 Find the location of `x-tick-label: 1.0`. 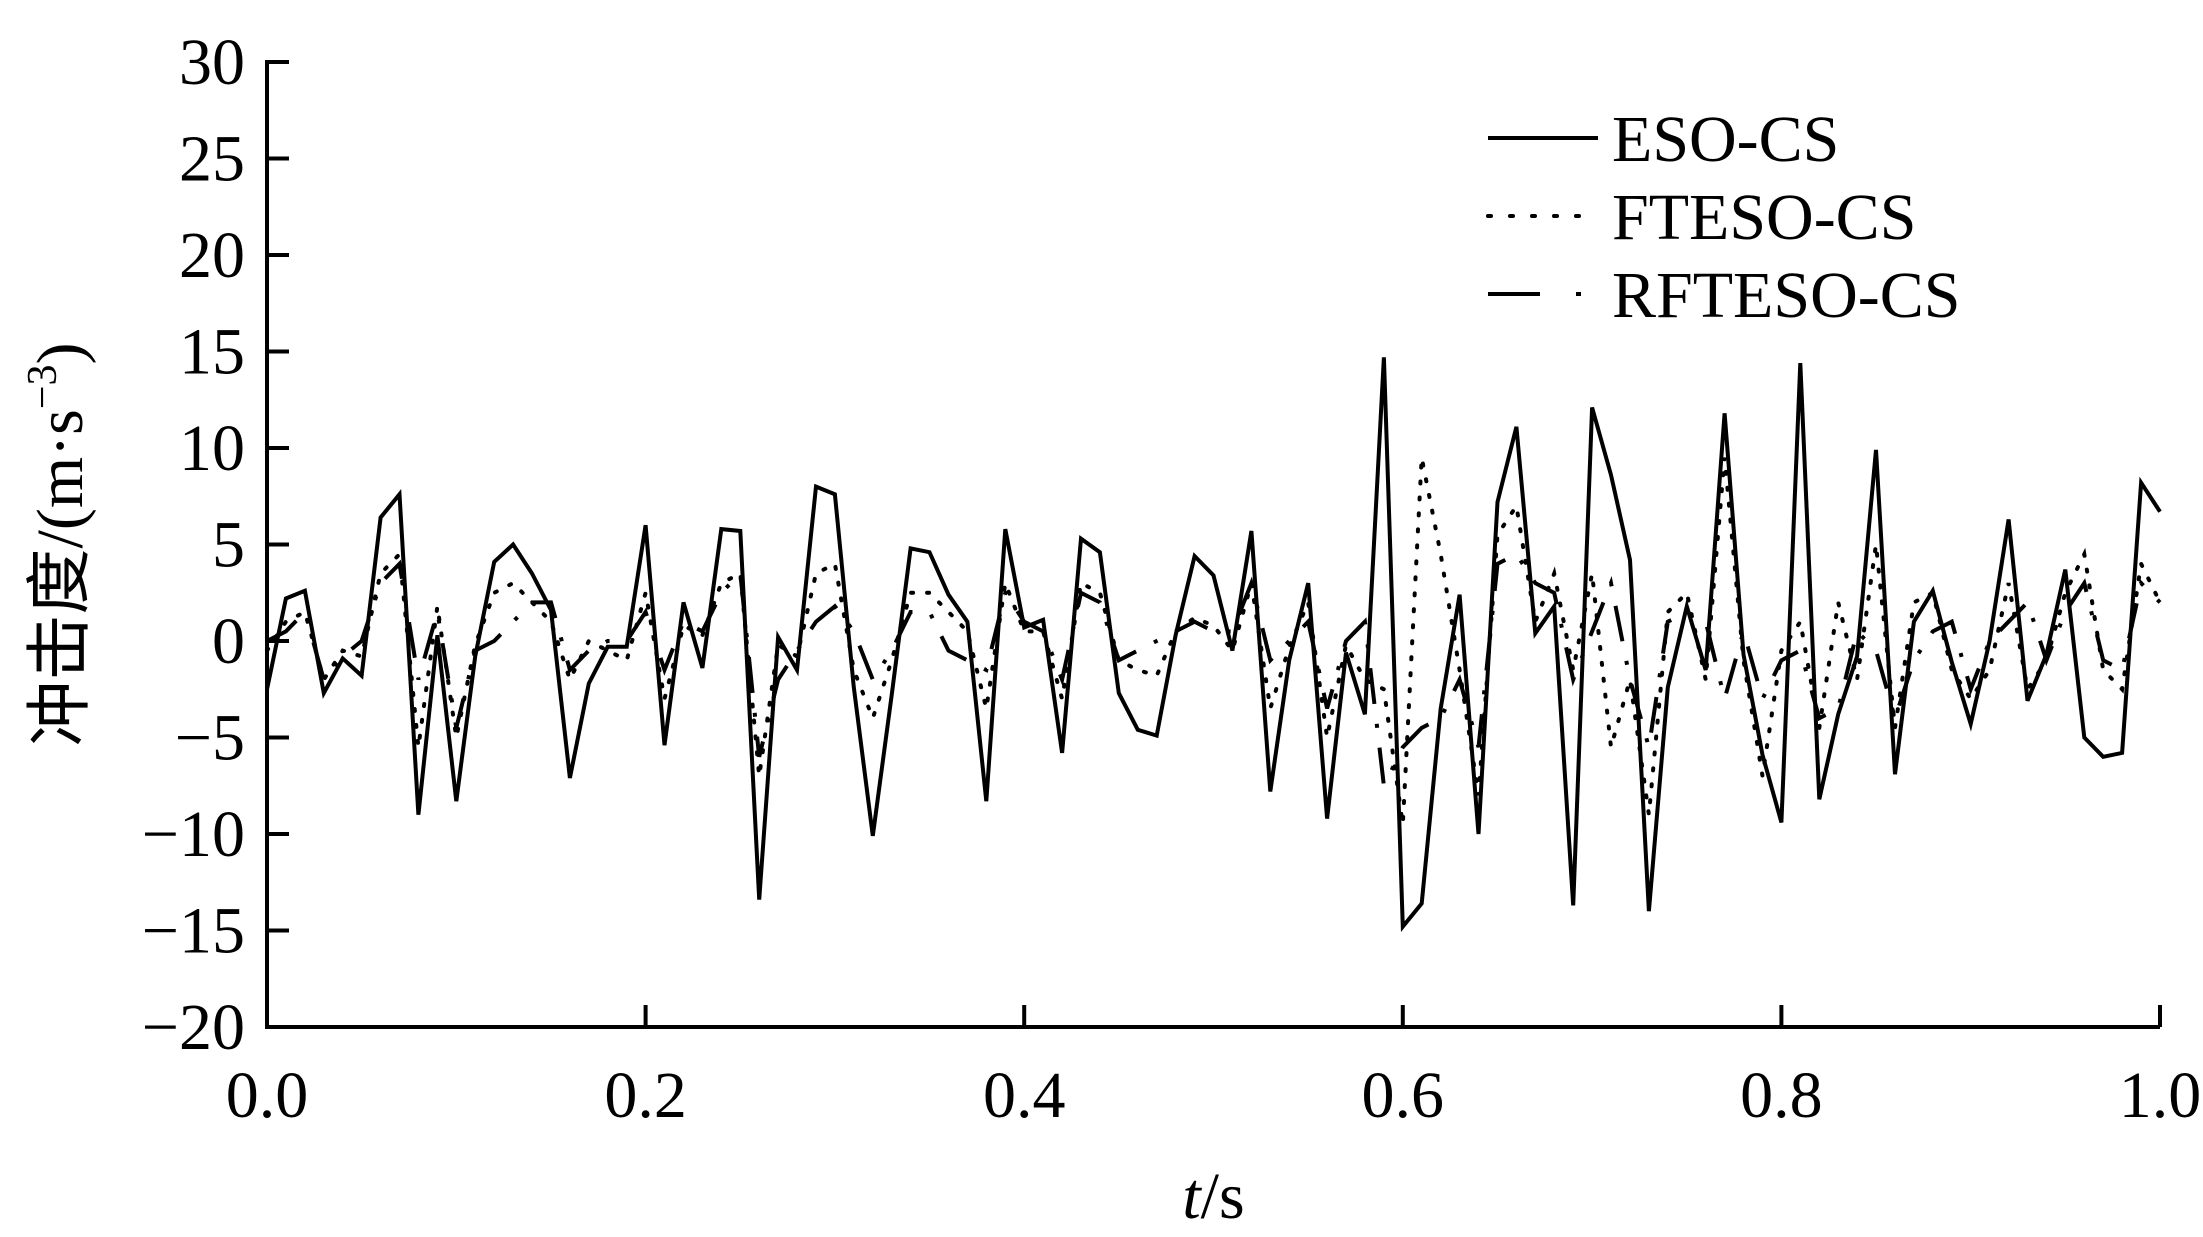

x-tick-label: 1.0 is located at coordinates (2160, 1095).